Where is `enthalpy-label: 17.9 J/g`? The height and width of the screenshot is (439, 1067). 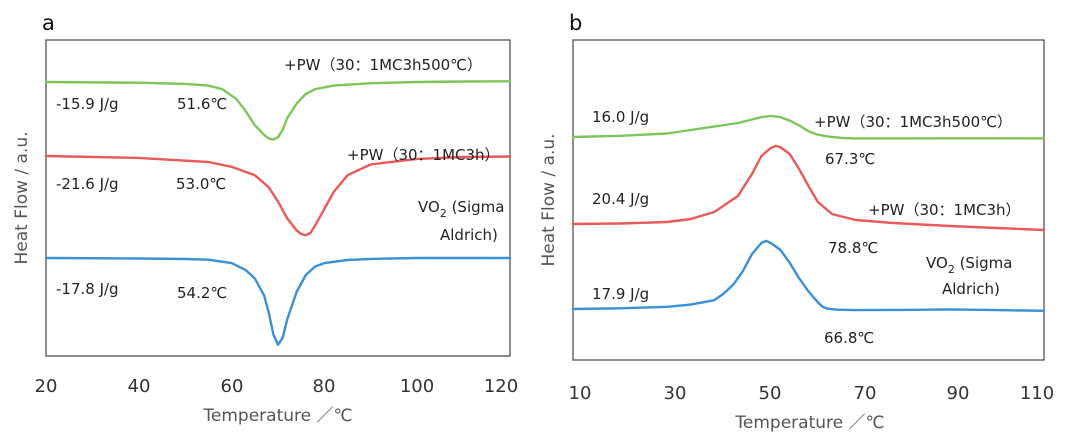 enthalpy-label: 17.9 J/g is located at coordinates (620, 294).